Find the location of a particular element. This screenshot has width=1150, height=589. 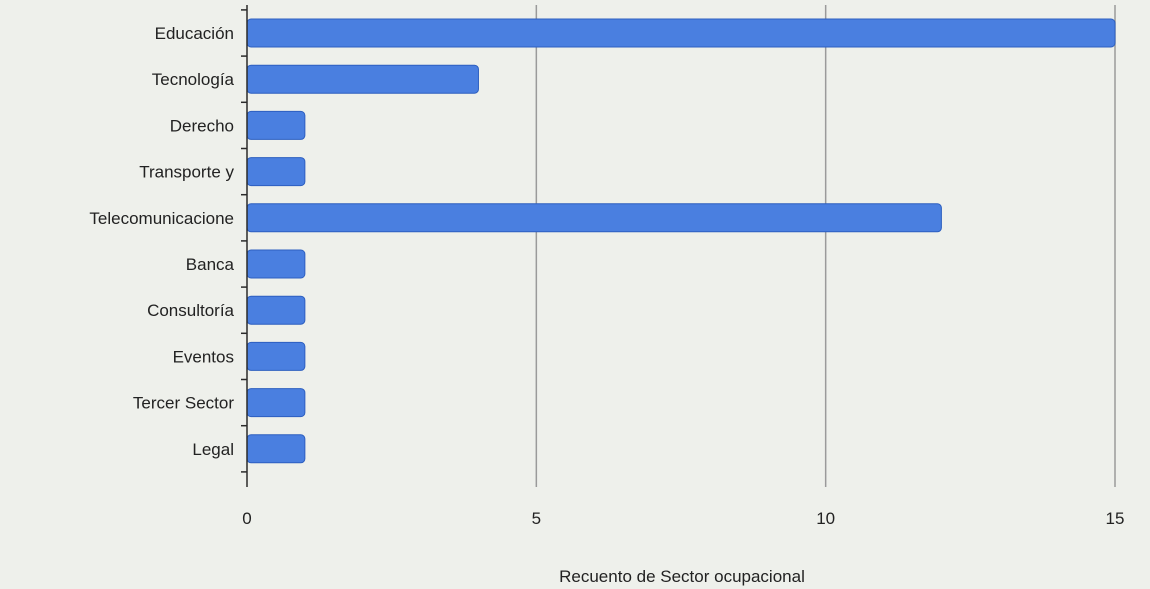

x-tick-label-2: 10 is located at coordinates (825, 518).